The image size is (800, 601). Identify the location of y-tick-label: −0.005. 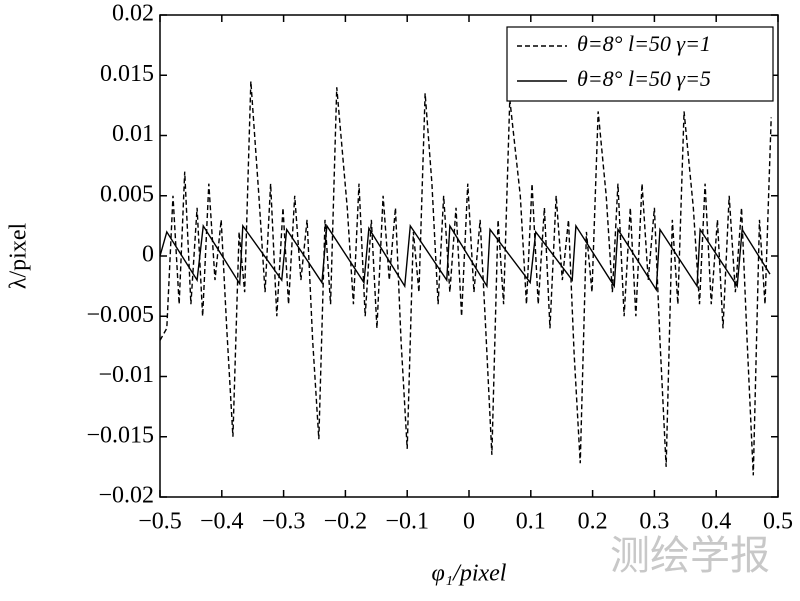
(120, 315).